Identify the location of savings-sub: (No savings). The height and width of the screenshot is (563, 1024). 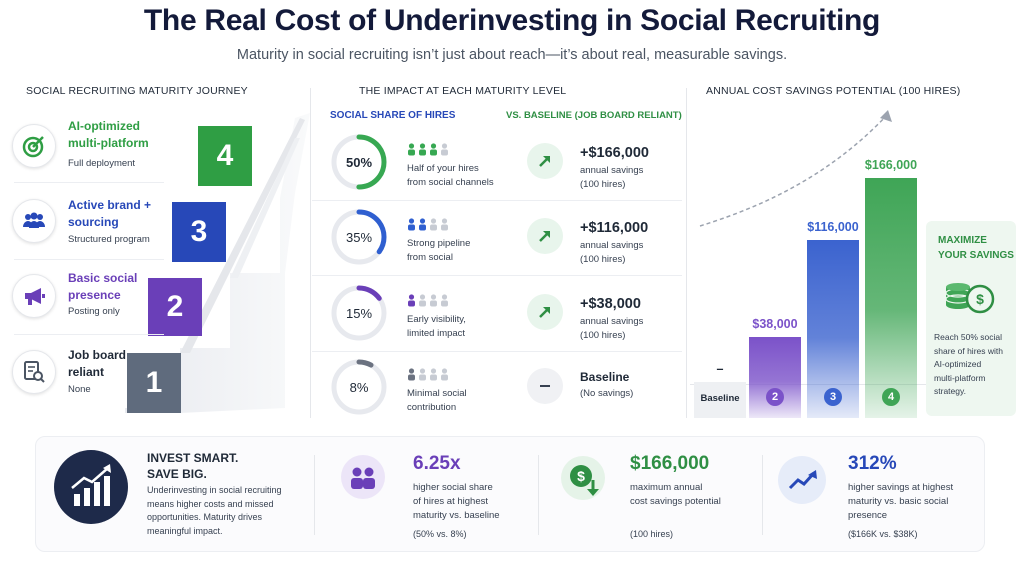
(606, 394).